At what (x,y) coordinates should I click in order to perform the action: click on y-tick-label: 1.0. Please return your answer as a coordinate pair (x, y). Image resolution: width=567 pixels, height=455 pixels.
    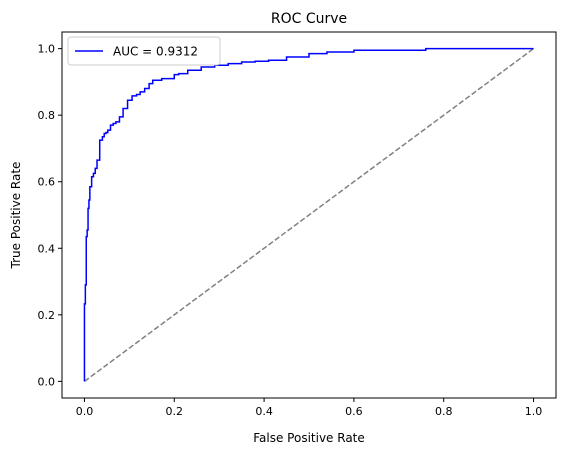
    Looking at the image, I should click on (47, 49).